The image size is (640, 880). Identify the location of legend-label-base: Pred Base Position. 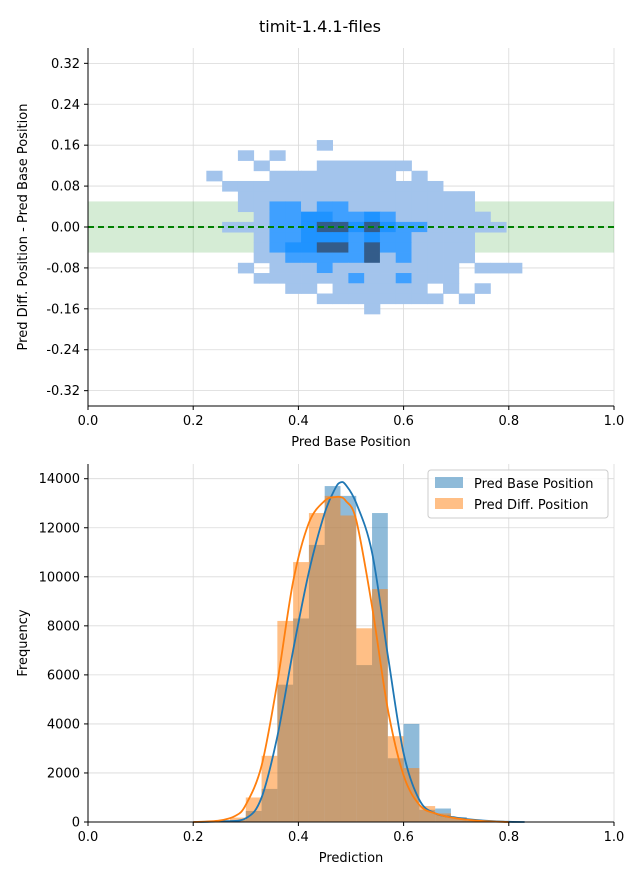
(533, 484).